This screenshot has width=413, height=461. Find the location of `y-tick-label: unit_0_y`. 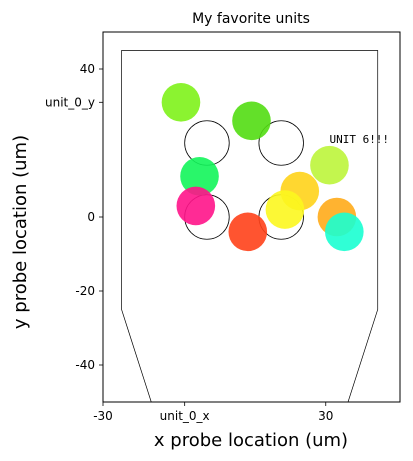

y-tick-label: unit_0_y is located at coordinates (70, 102).